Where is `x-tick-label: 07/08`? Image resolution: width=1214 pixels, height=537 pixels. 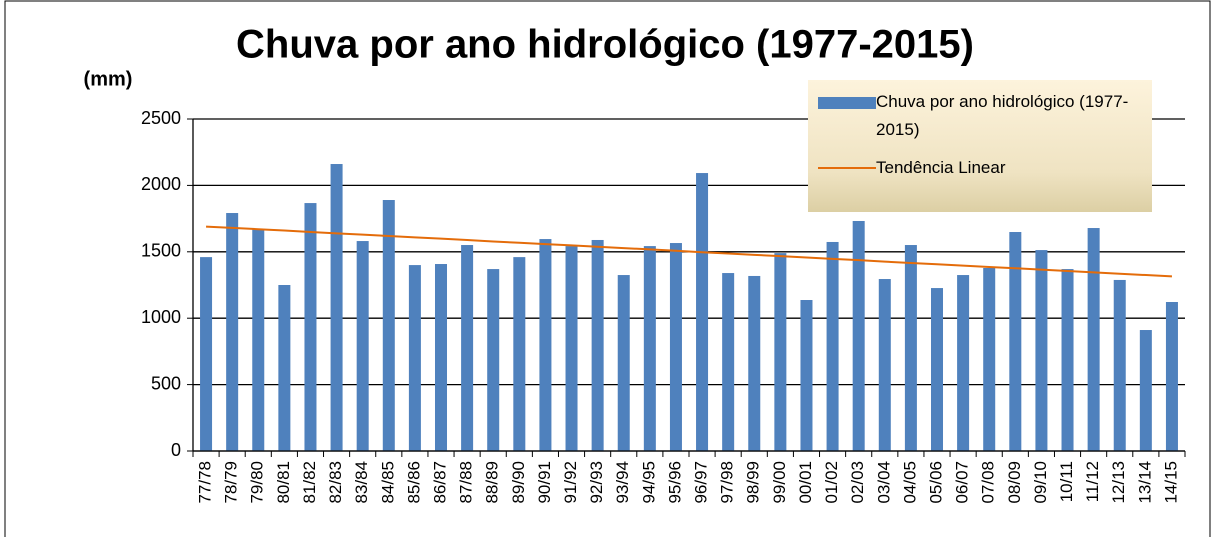 x-tick-label: 07/08 is located at coordinates (988, 482).